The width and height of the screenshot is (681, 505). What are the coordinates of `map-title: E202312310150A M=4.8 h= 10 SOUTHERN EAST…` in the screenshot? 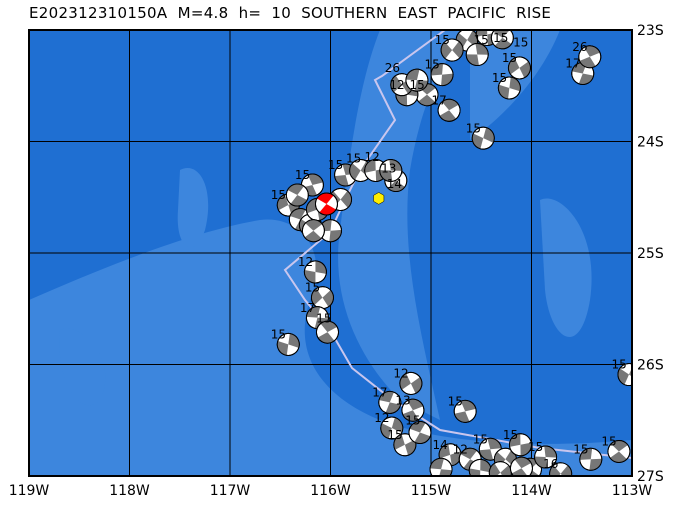 It's located at (290, 13).